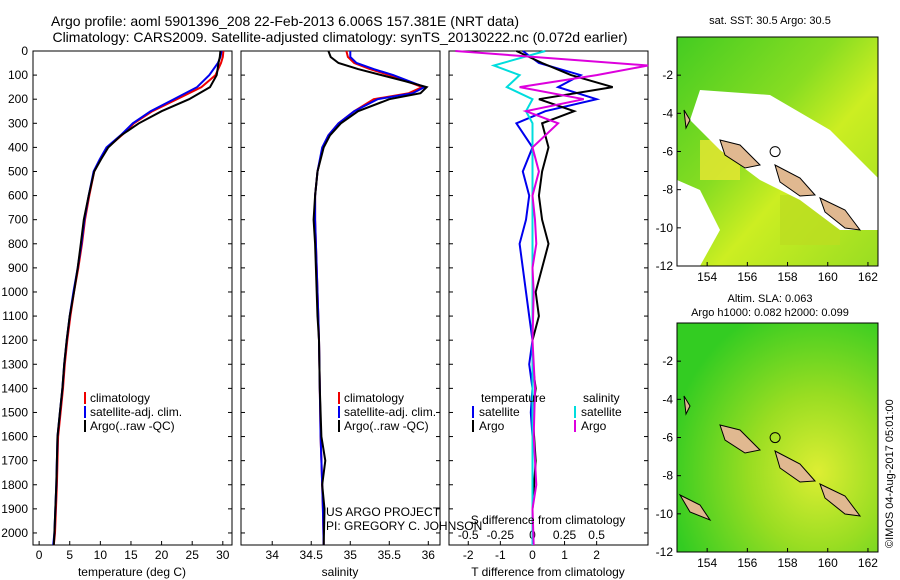 Image resolution: width=900 pixels, height=580 pixels. I want to click on project-credit: US ARGO PROJECT, so click(383, 512).